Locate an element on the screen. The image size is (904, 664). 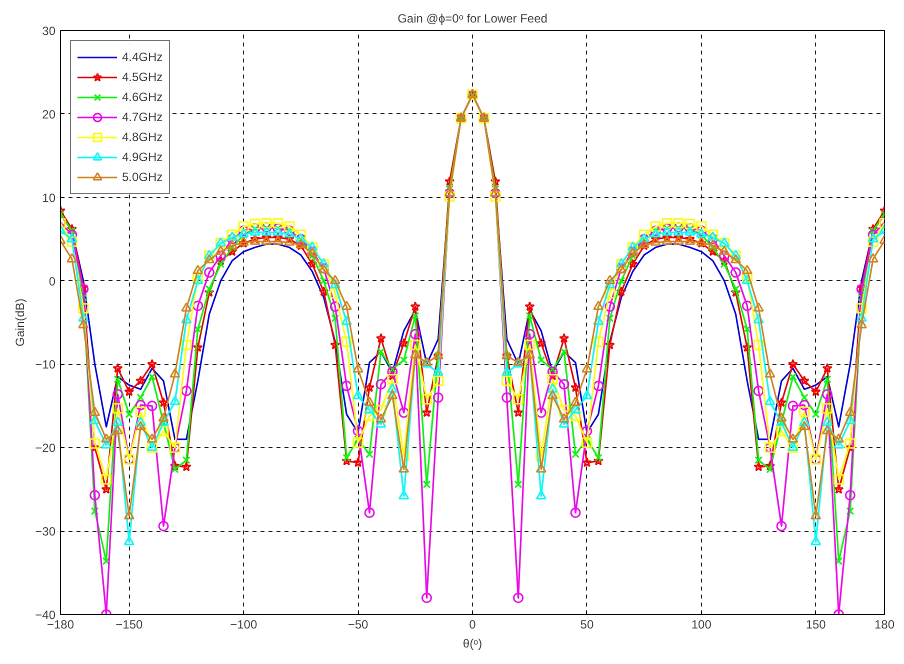
y-tick-label: −20 is located at coordinates (45, 448).